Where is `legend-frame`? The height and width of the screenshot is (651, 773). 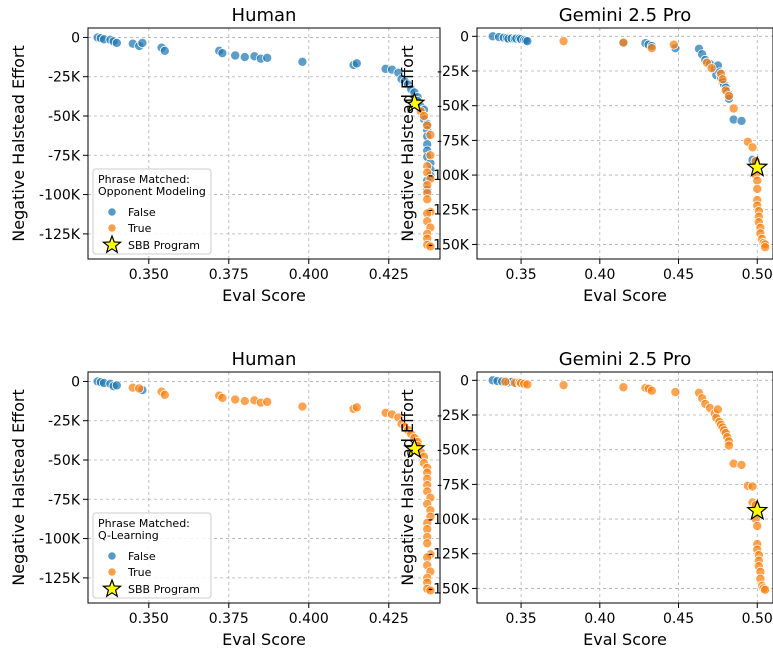
legend-frame is located at coordinates (152, 211).